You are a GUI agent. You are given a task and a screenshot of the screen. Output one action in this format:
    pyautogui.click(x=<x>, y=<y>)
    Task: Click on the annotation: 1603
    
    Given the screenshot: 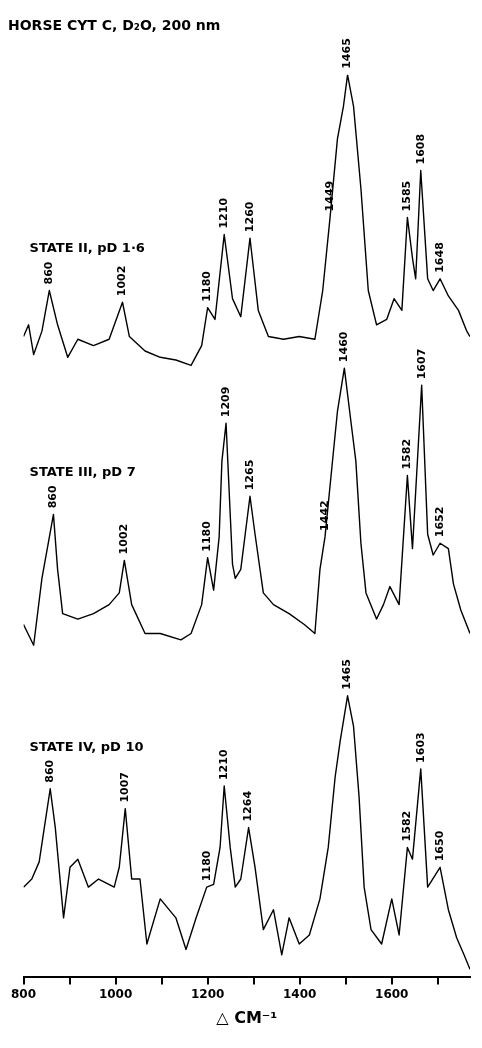 What is the action you would take?
    pyautogui.click(x=420, y=747)
    